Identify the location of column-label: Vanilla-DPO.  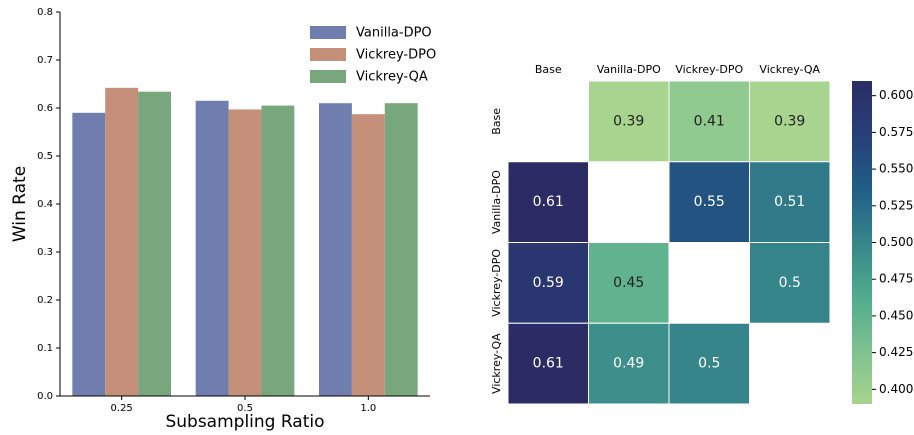
(629, 69).